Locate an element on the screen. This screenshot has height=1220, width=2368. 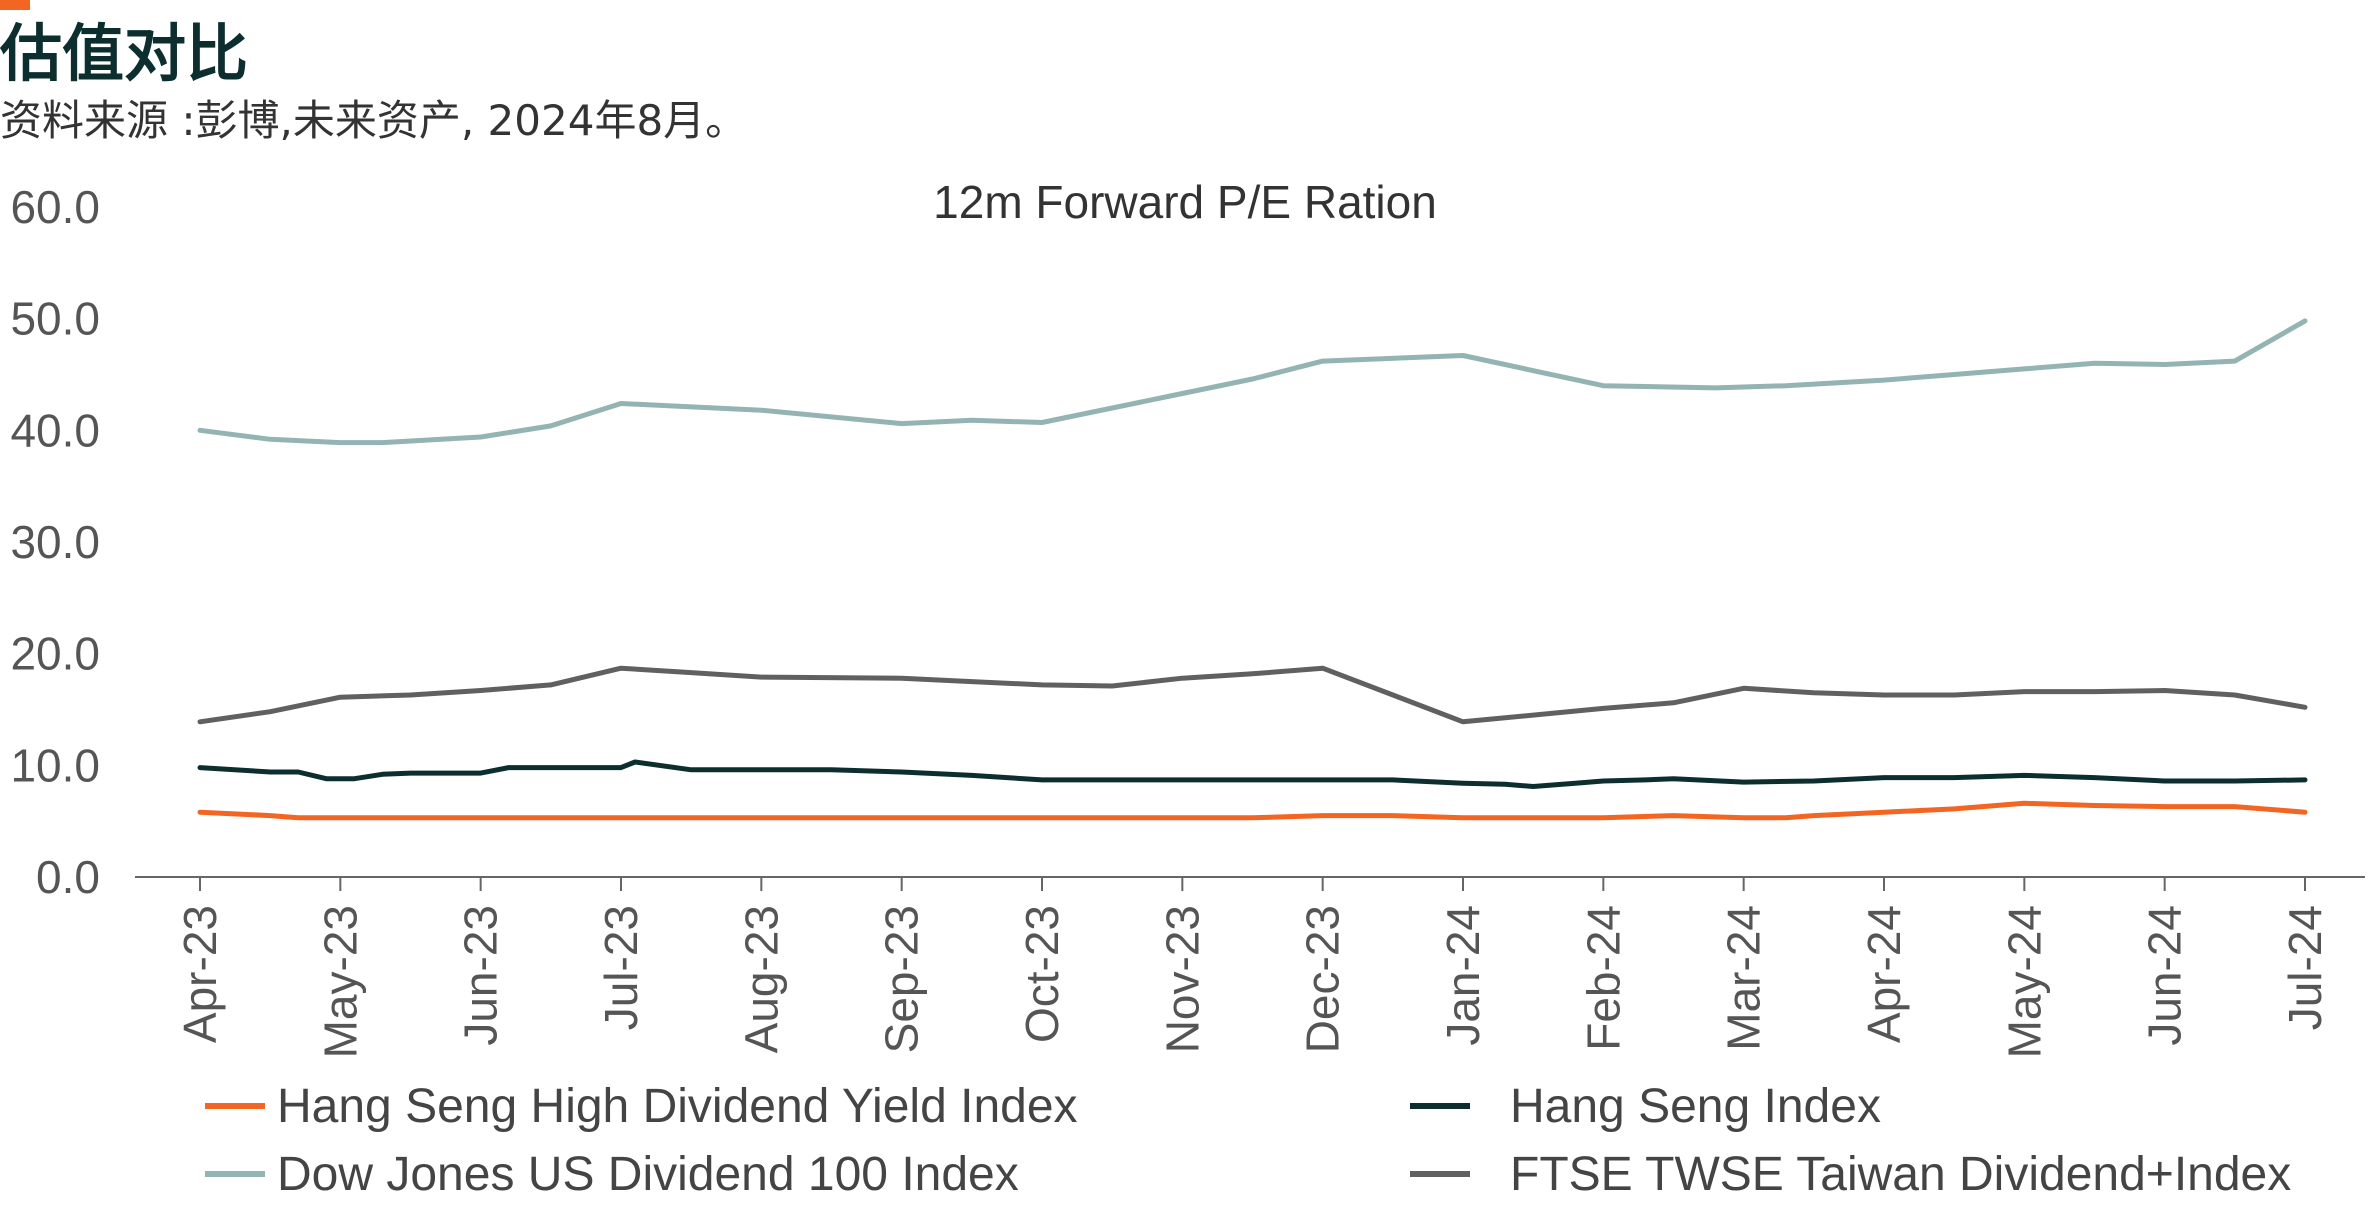
x-tick-label: May-24 is located at coordinates (2024, 981).